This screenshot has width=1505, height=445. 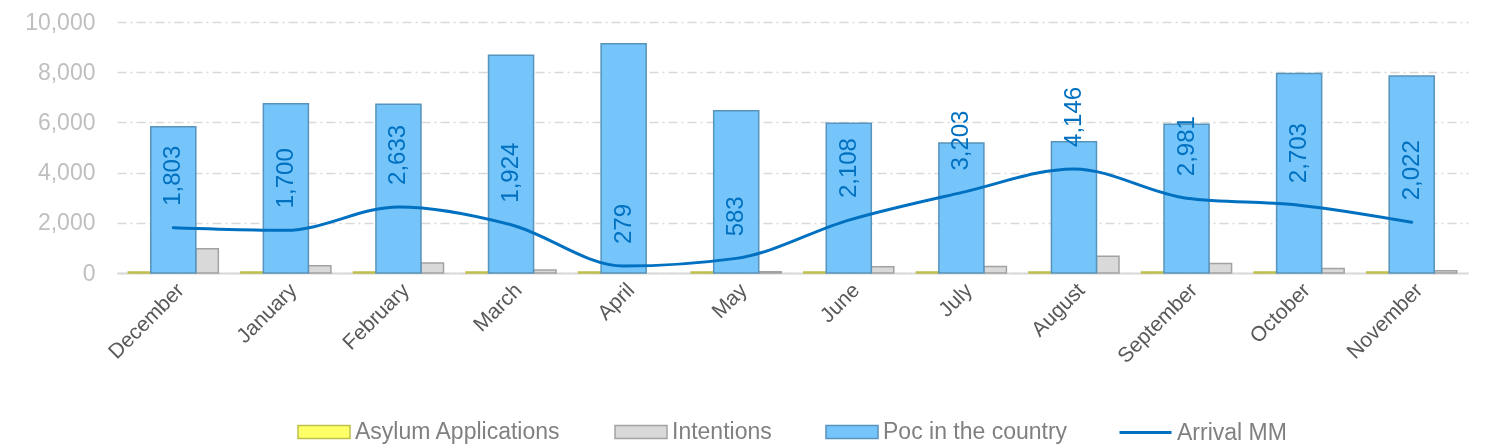 I want to click on x-tick-label: July, so click(x=955, y=299).